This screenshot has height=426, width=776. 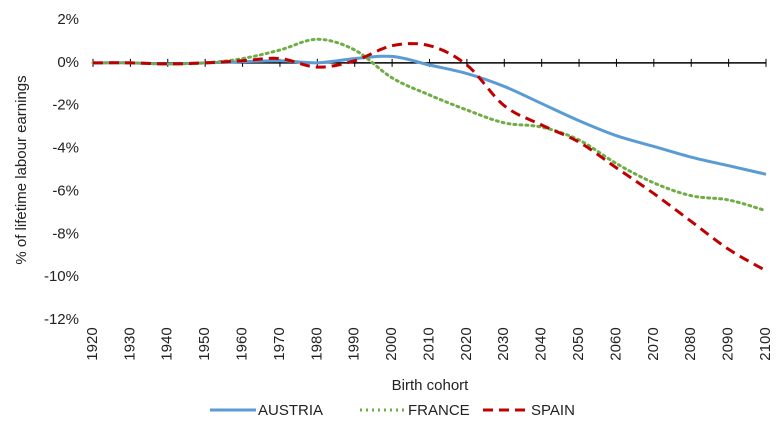 What do you see at coordinates (439, 410) in the screenshot?
I see `legend-label: FRANCE` at bounding box center [439, 410].